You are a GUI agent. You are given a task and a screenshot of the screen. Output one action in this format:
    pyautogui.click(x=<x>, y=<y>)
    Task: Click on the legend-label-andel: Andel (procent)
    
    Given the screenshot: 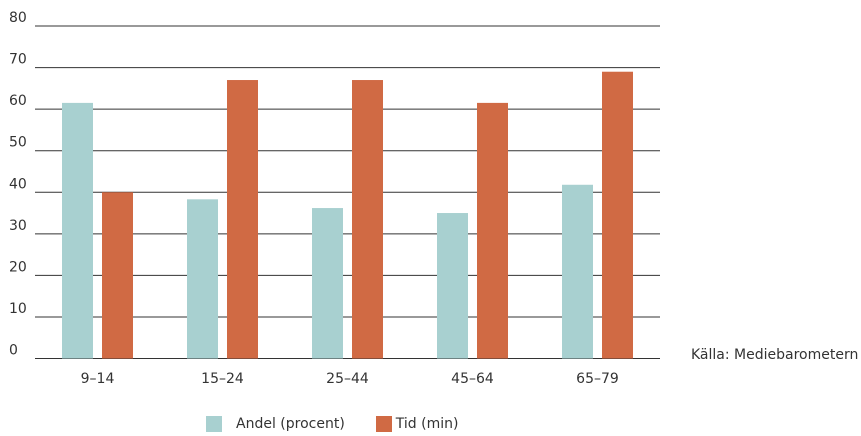 What is the action you would take?
    pyautogui.click(x=290, y=424)
    